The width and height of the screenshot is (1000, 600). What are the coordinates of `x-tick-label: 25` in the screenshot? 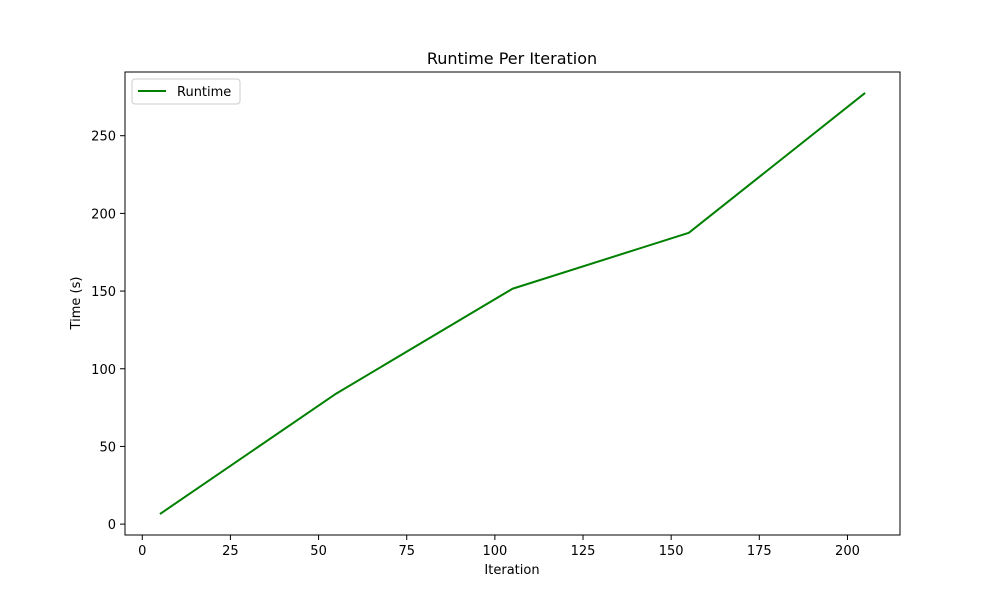 It's located at (230, 551).